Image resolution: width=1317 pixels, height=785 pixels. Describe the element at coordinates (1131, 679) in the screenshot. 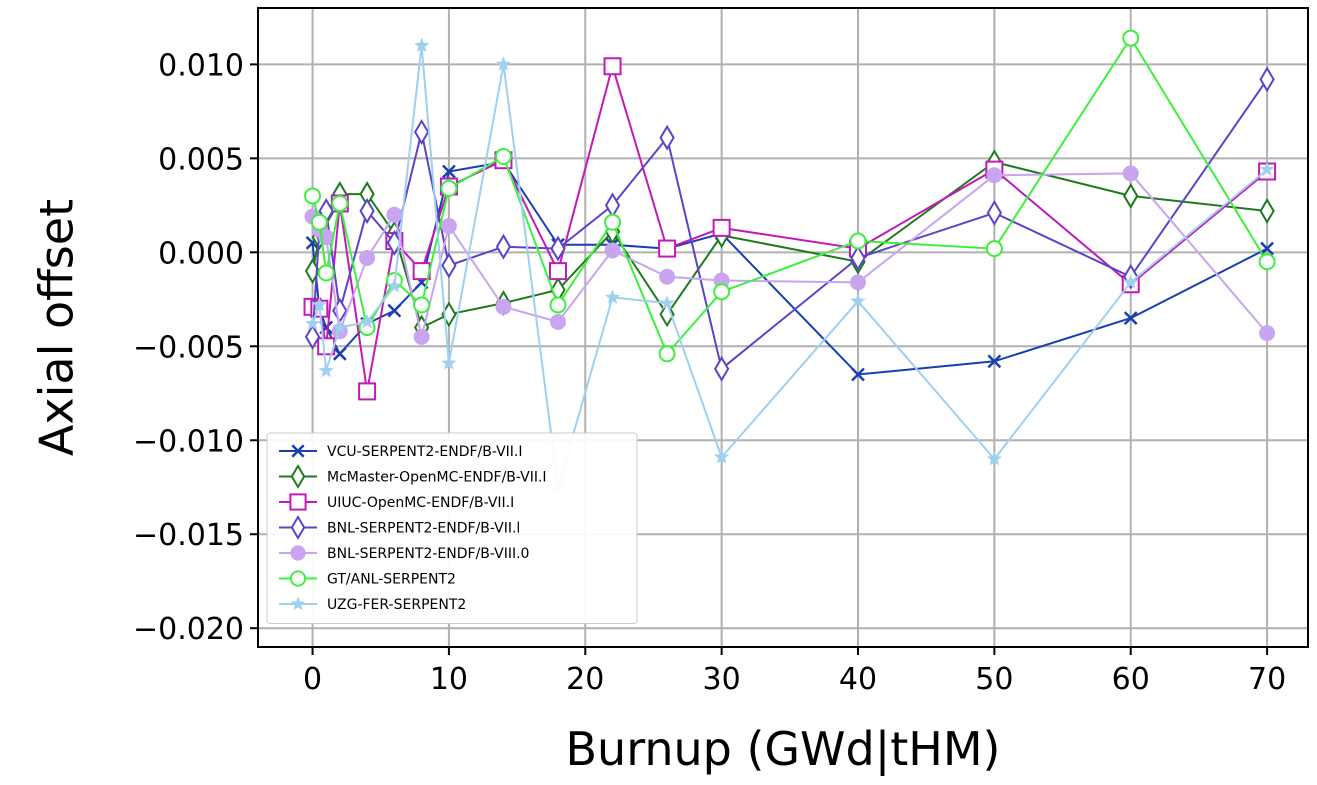

I see `x-tick-label: 60` at that location.